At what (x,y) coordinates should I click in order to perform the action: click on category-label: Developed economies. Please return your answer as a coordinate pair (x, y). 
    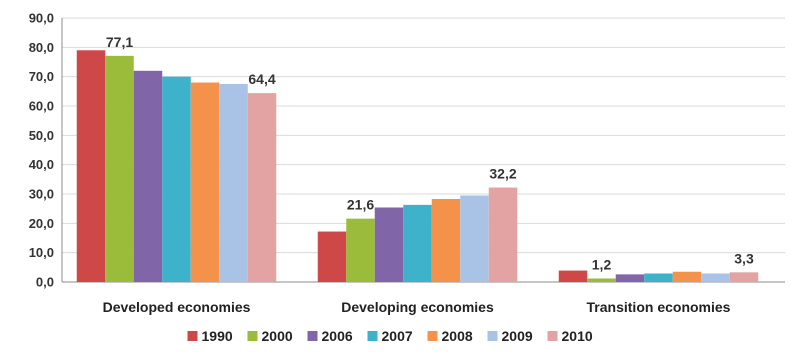
    Looking at the image, I should click on (177, 307).